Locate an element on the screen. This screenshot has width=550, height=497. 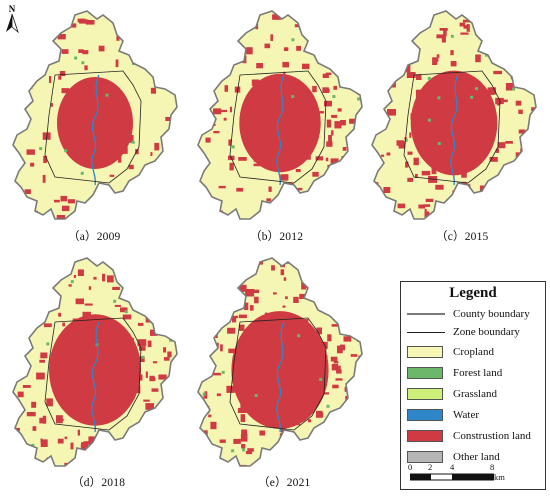
legend-item-cropland: Cropland is located at coordinates (450, 352).